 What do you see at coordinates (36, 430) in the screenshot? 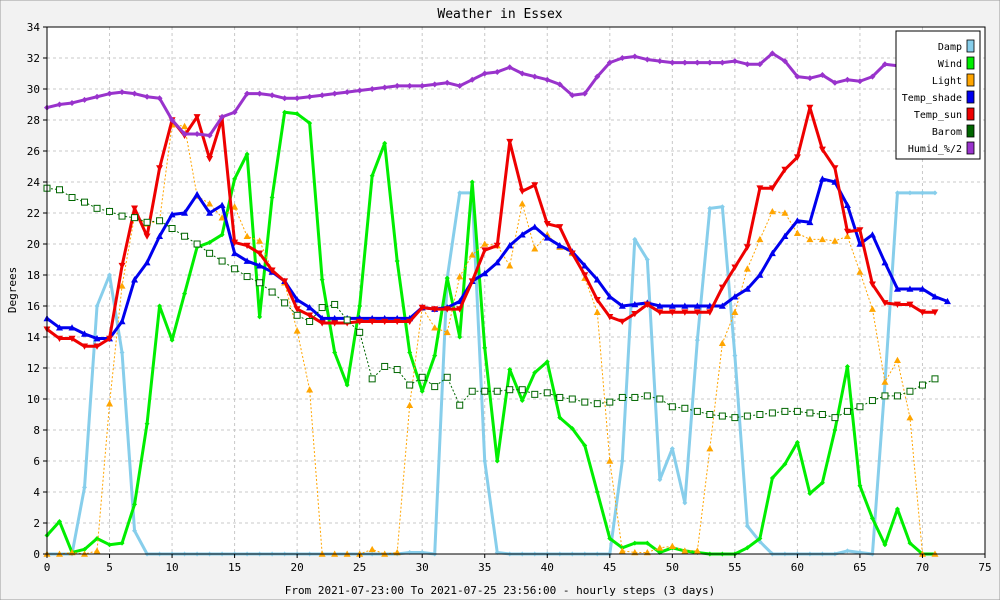
I see `y-tick-label: 8` at bounding box center [36, 430].